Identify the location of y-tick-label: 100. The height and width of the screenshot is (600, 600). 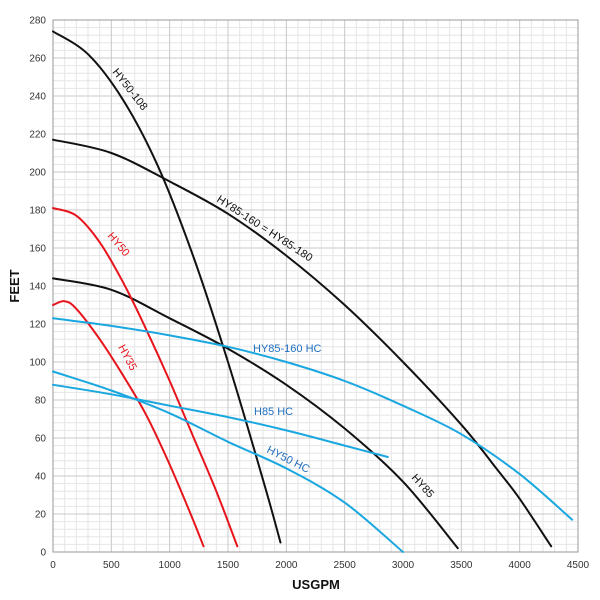
(37, 363).